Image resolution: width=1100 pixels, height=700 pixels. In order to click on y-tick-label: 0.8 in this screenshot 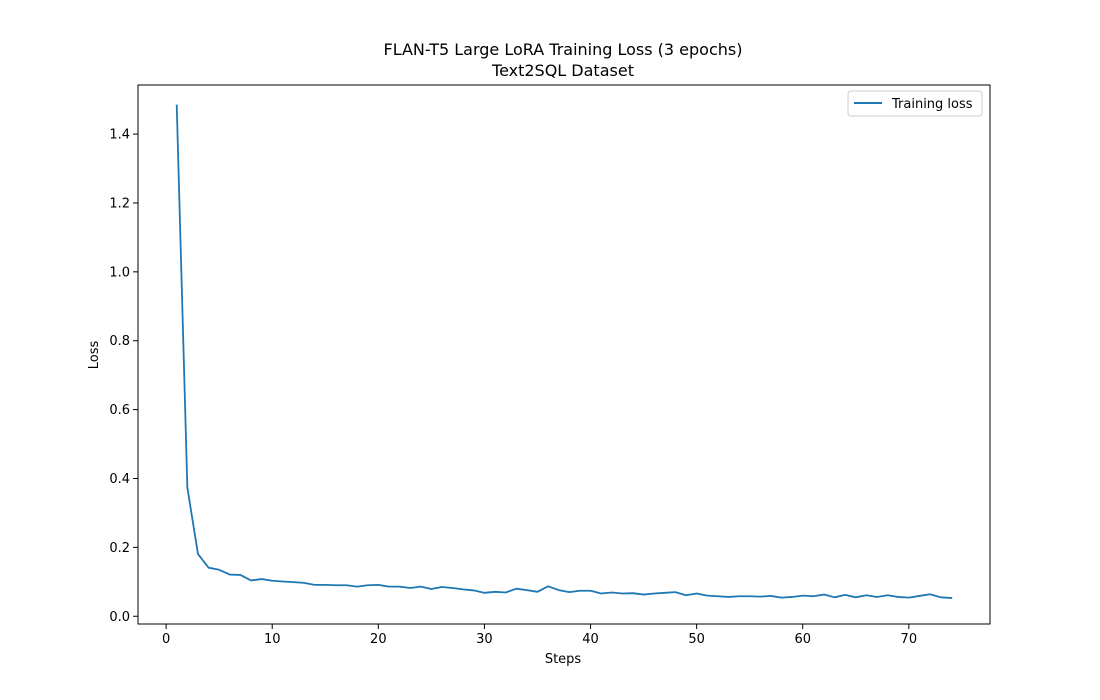, I will do `click(119, 341)`.